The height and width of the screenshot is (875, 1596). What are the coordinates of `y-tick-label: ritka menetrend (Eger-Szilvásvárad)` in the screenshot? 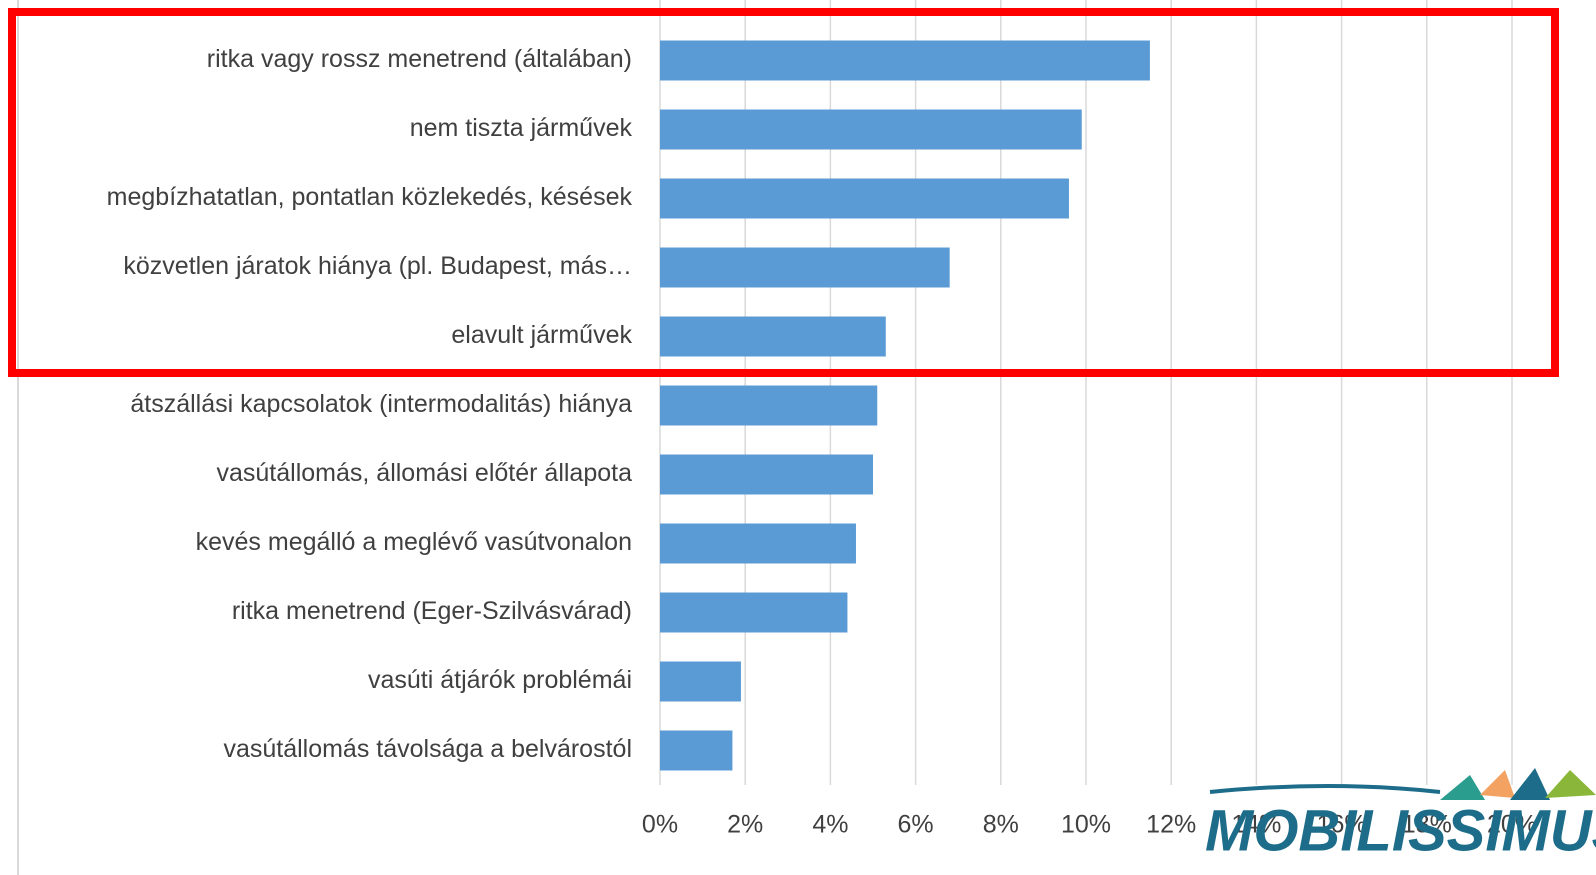 It's located at (432, 611).